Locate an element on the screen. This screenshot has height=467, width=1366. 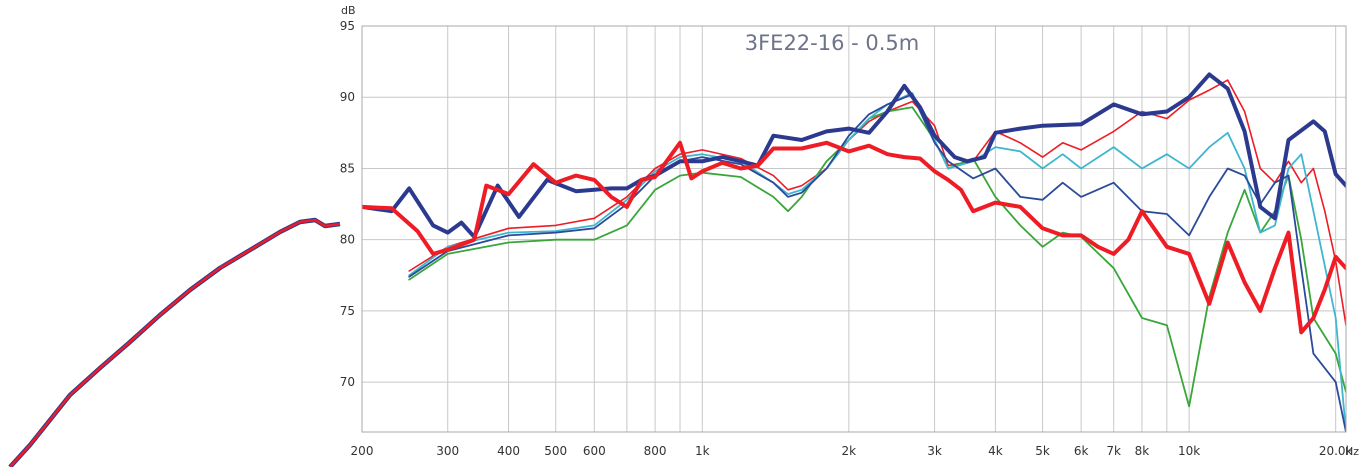
y-tick-label: 85 is located at coordinates (347, 168).